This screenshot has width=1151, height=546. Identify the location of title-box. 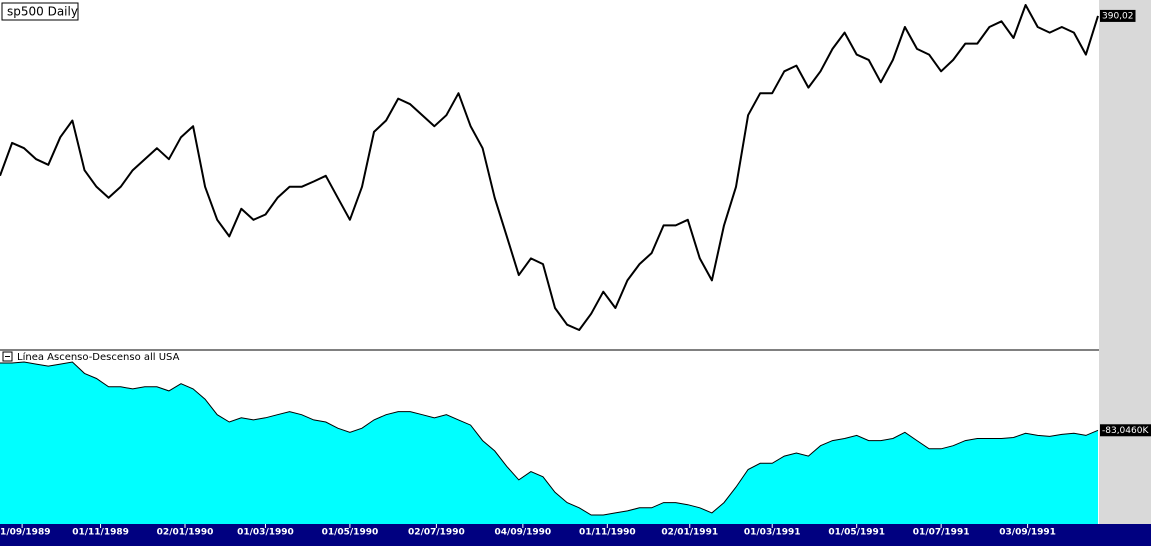
(40, 11).